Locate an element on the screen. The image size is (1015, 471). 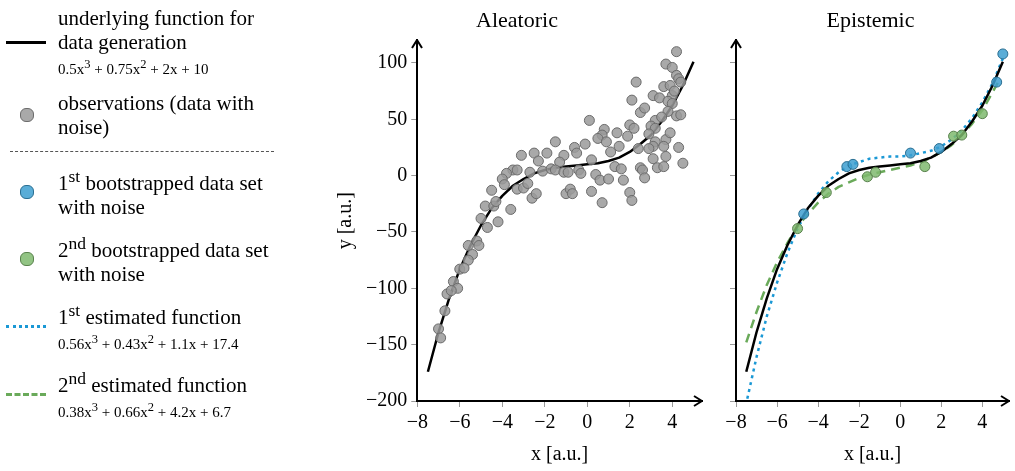
y-tick-label: 100 is located at coordinates (392, 61).